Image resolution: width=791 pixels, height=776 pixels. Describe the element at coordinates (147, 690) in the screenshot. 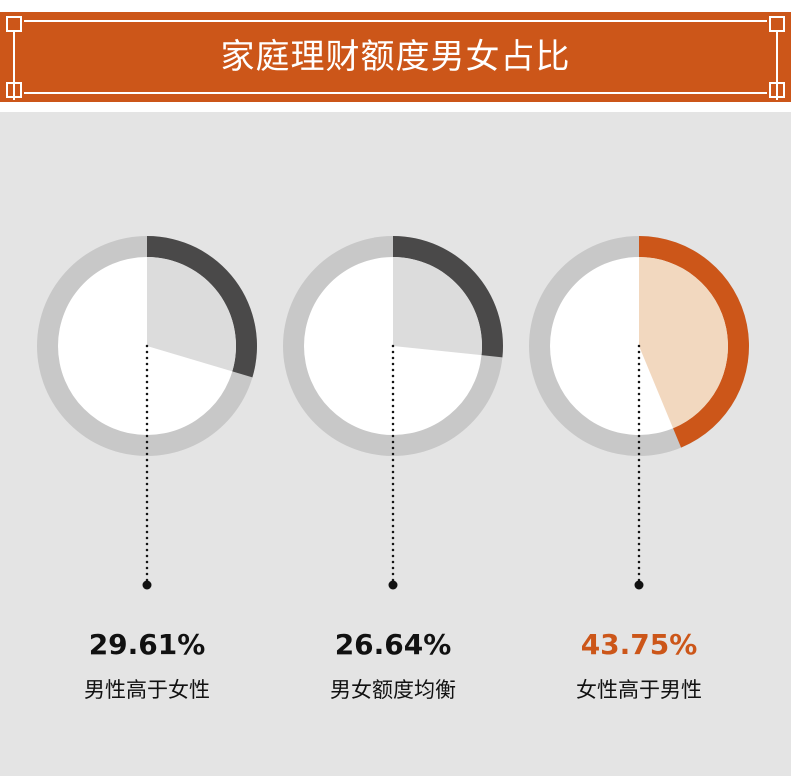

I see `category-label-1: 男性高于女性` at that location.